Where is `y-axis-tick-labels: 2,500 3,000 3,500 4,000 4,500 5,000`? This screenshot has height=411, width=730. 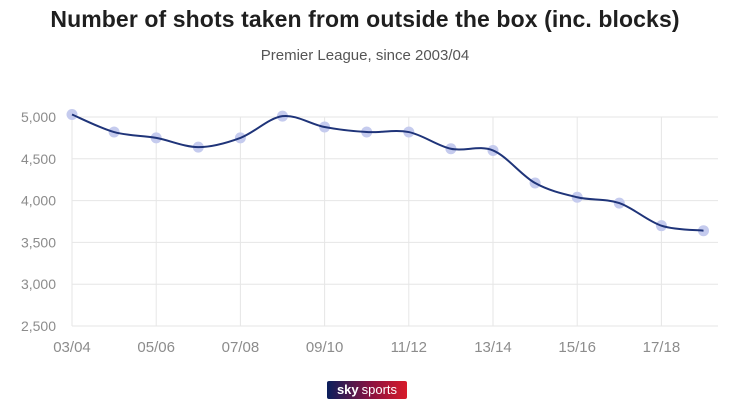
y-axis-tick-labels: 2,500 3,000 3,500 4,000 4,500 5,000 is located at coordinates (38, 221).